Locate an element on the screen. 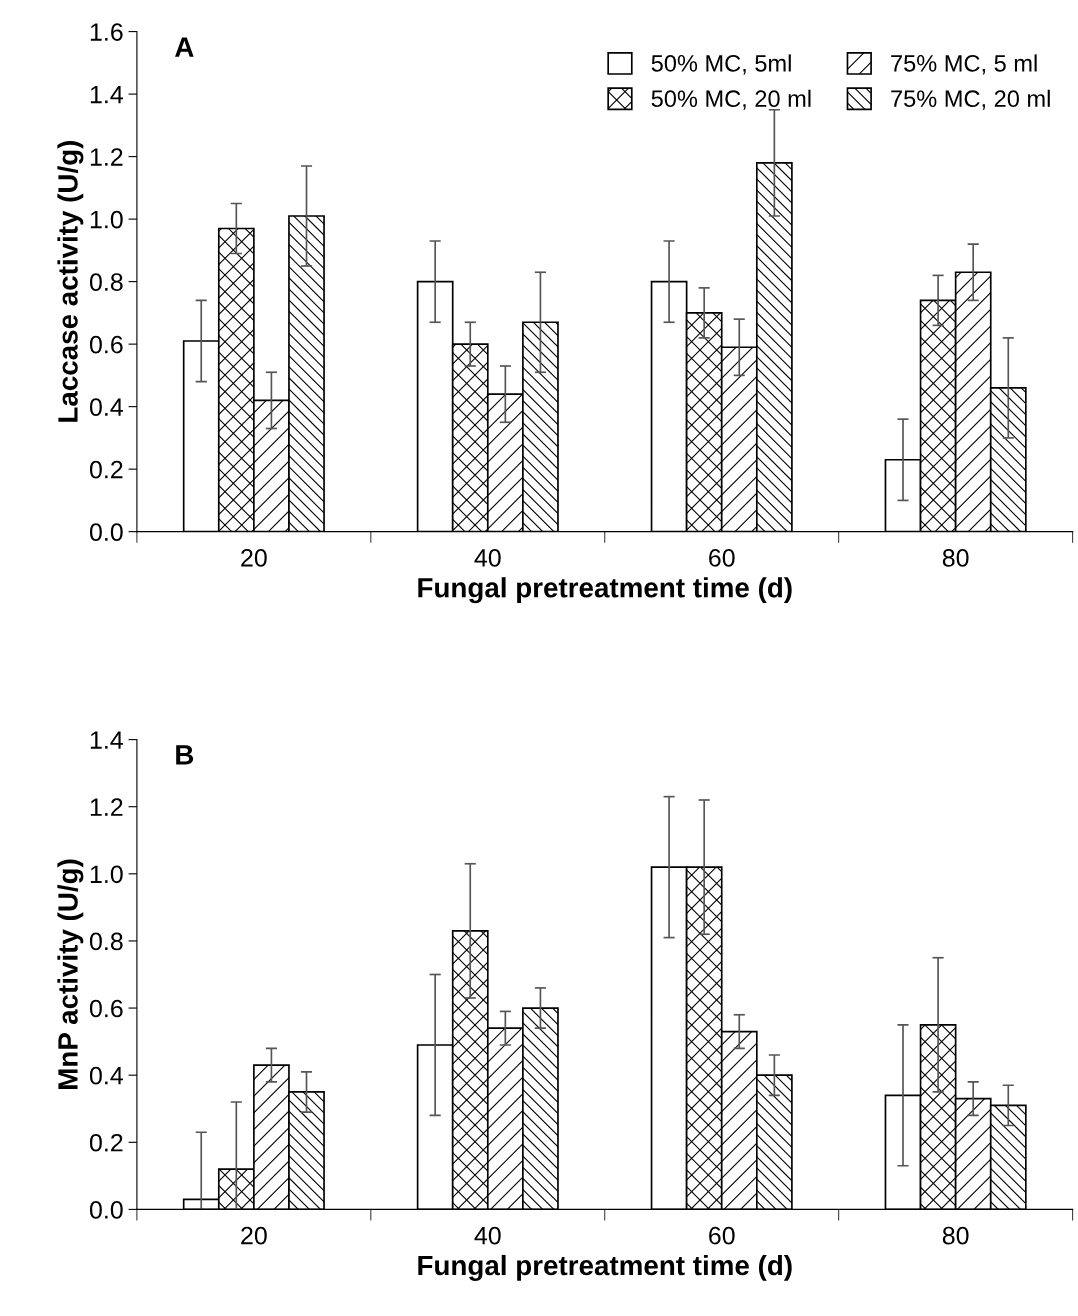 Image resolution: width=1078 pixels, height=1316 pixels. legend-label: 75% MC, 20 ml is located at coordinates (970, 99).